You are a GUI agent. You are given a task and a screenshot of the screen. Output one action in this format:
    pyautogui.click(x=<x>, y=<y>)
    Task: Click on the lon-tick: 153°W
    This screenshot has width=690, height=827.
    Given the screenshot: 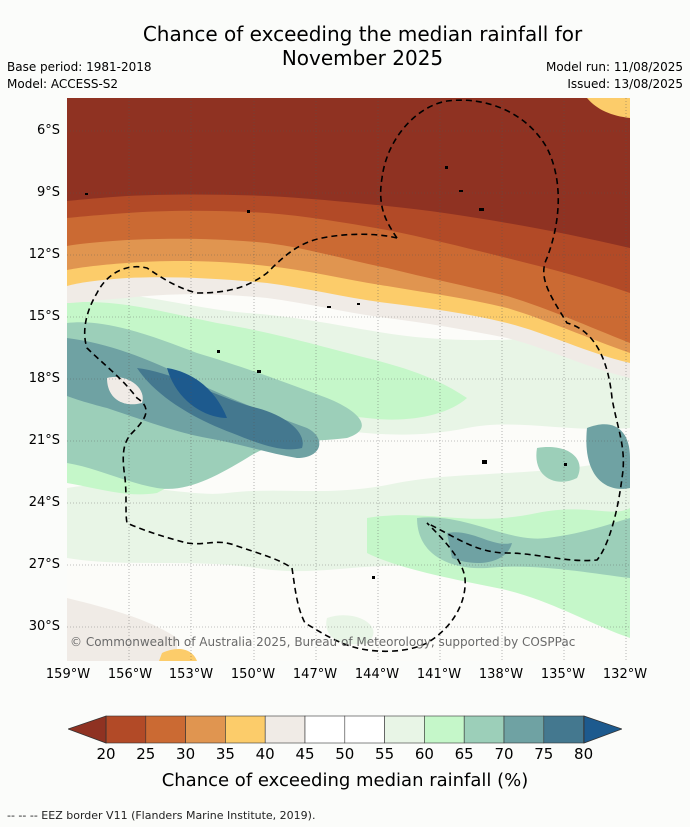 What is the action you would take?
    pyautogui.click(x=191, y=674)
    